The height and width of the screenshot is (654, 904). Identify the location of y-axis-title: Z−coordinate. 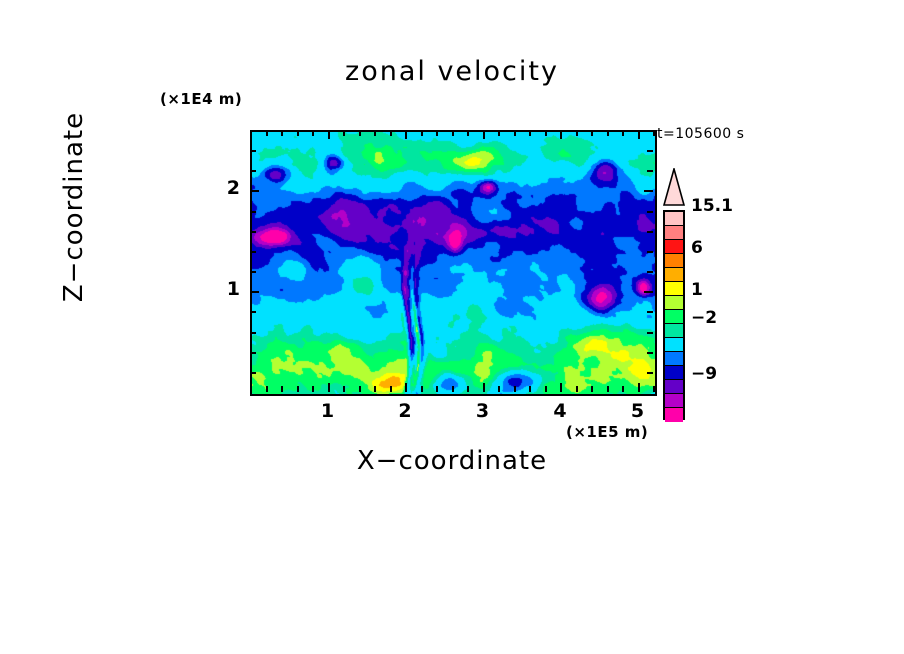
(74, 207).